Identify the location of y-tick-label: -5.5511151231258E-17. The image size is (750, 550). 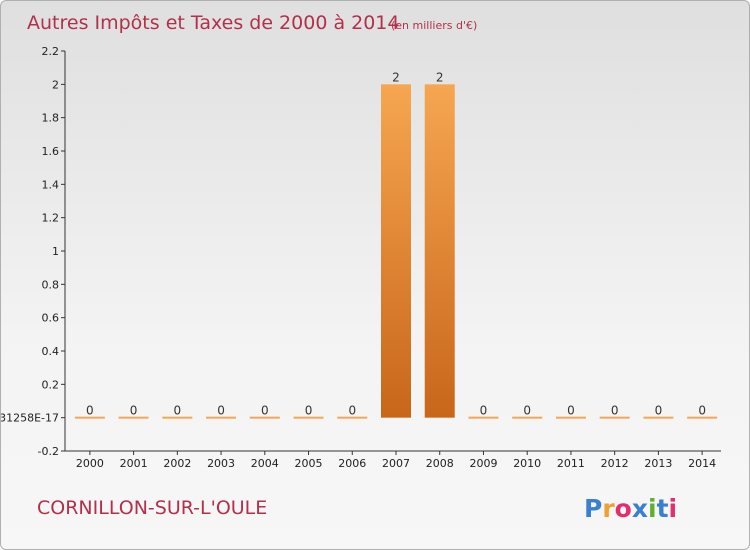
(30, 418).